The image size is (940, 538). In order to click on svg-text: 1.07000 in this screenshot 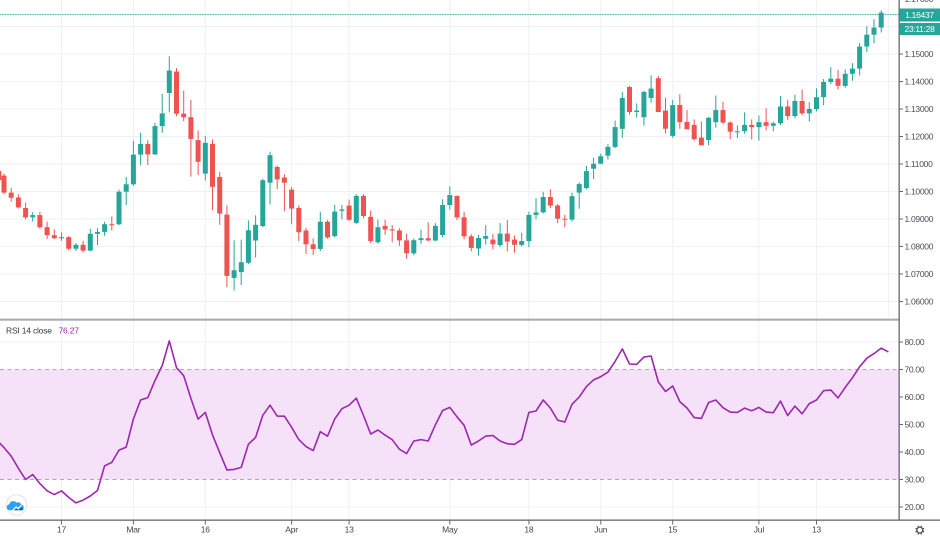, I will do `click(919, 274)`.